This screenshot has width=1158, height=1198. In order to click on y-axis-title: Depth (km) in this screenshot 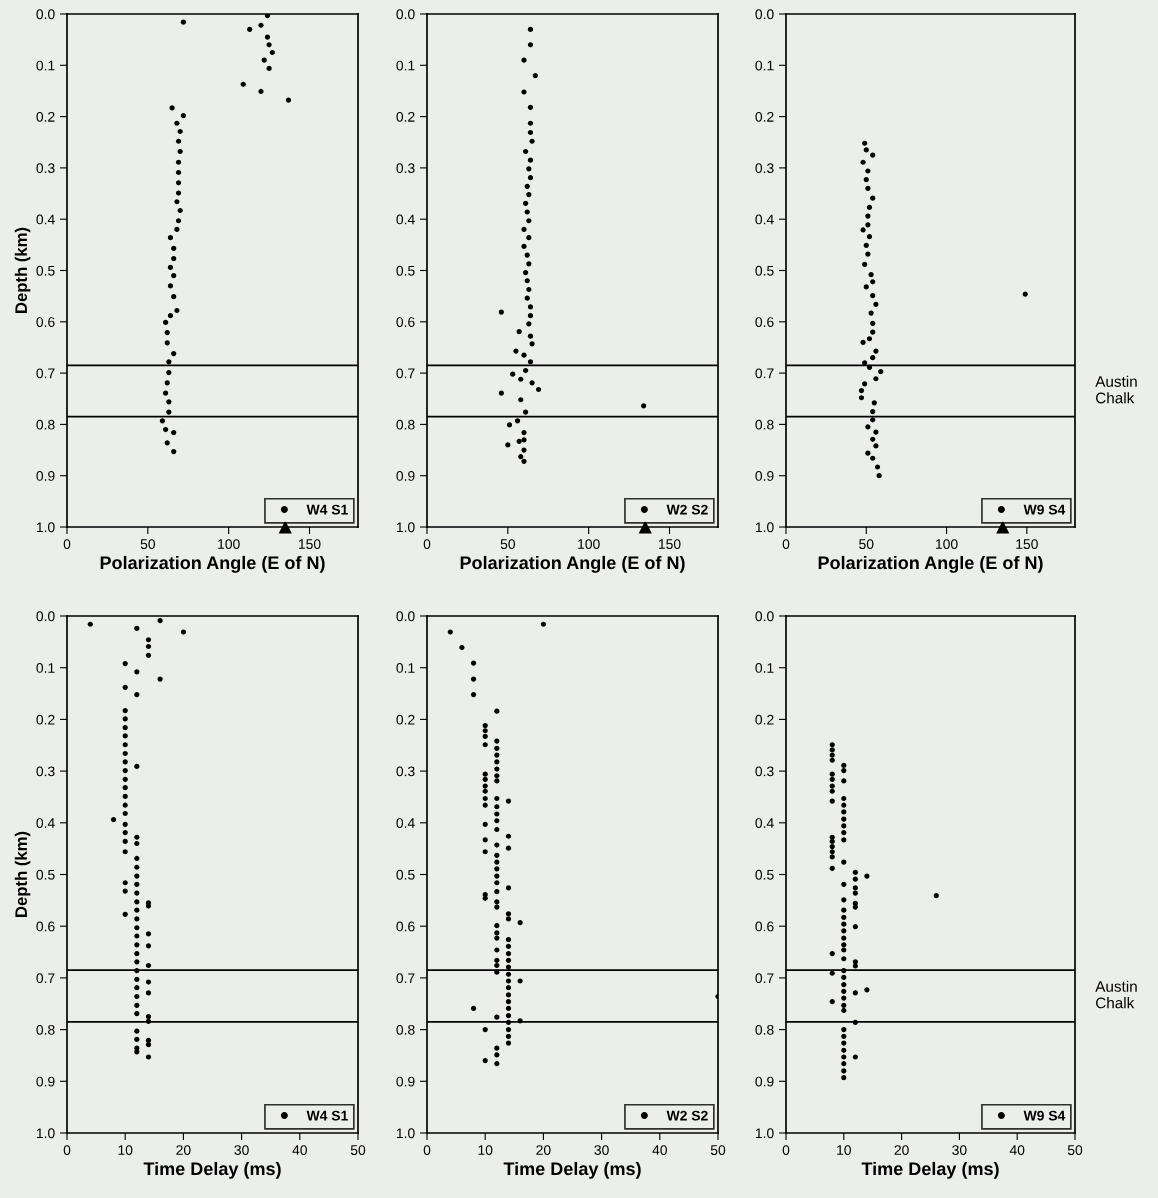, I will do `click(22, 874)`.